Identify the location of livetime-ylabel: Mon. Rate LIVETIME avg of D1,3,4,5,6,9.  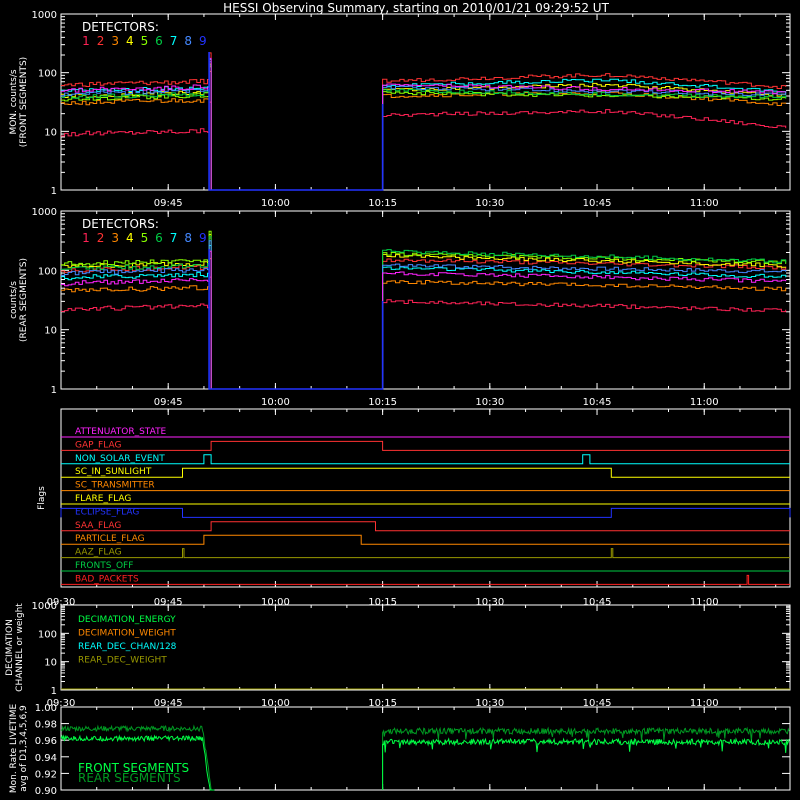
(19, 749).